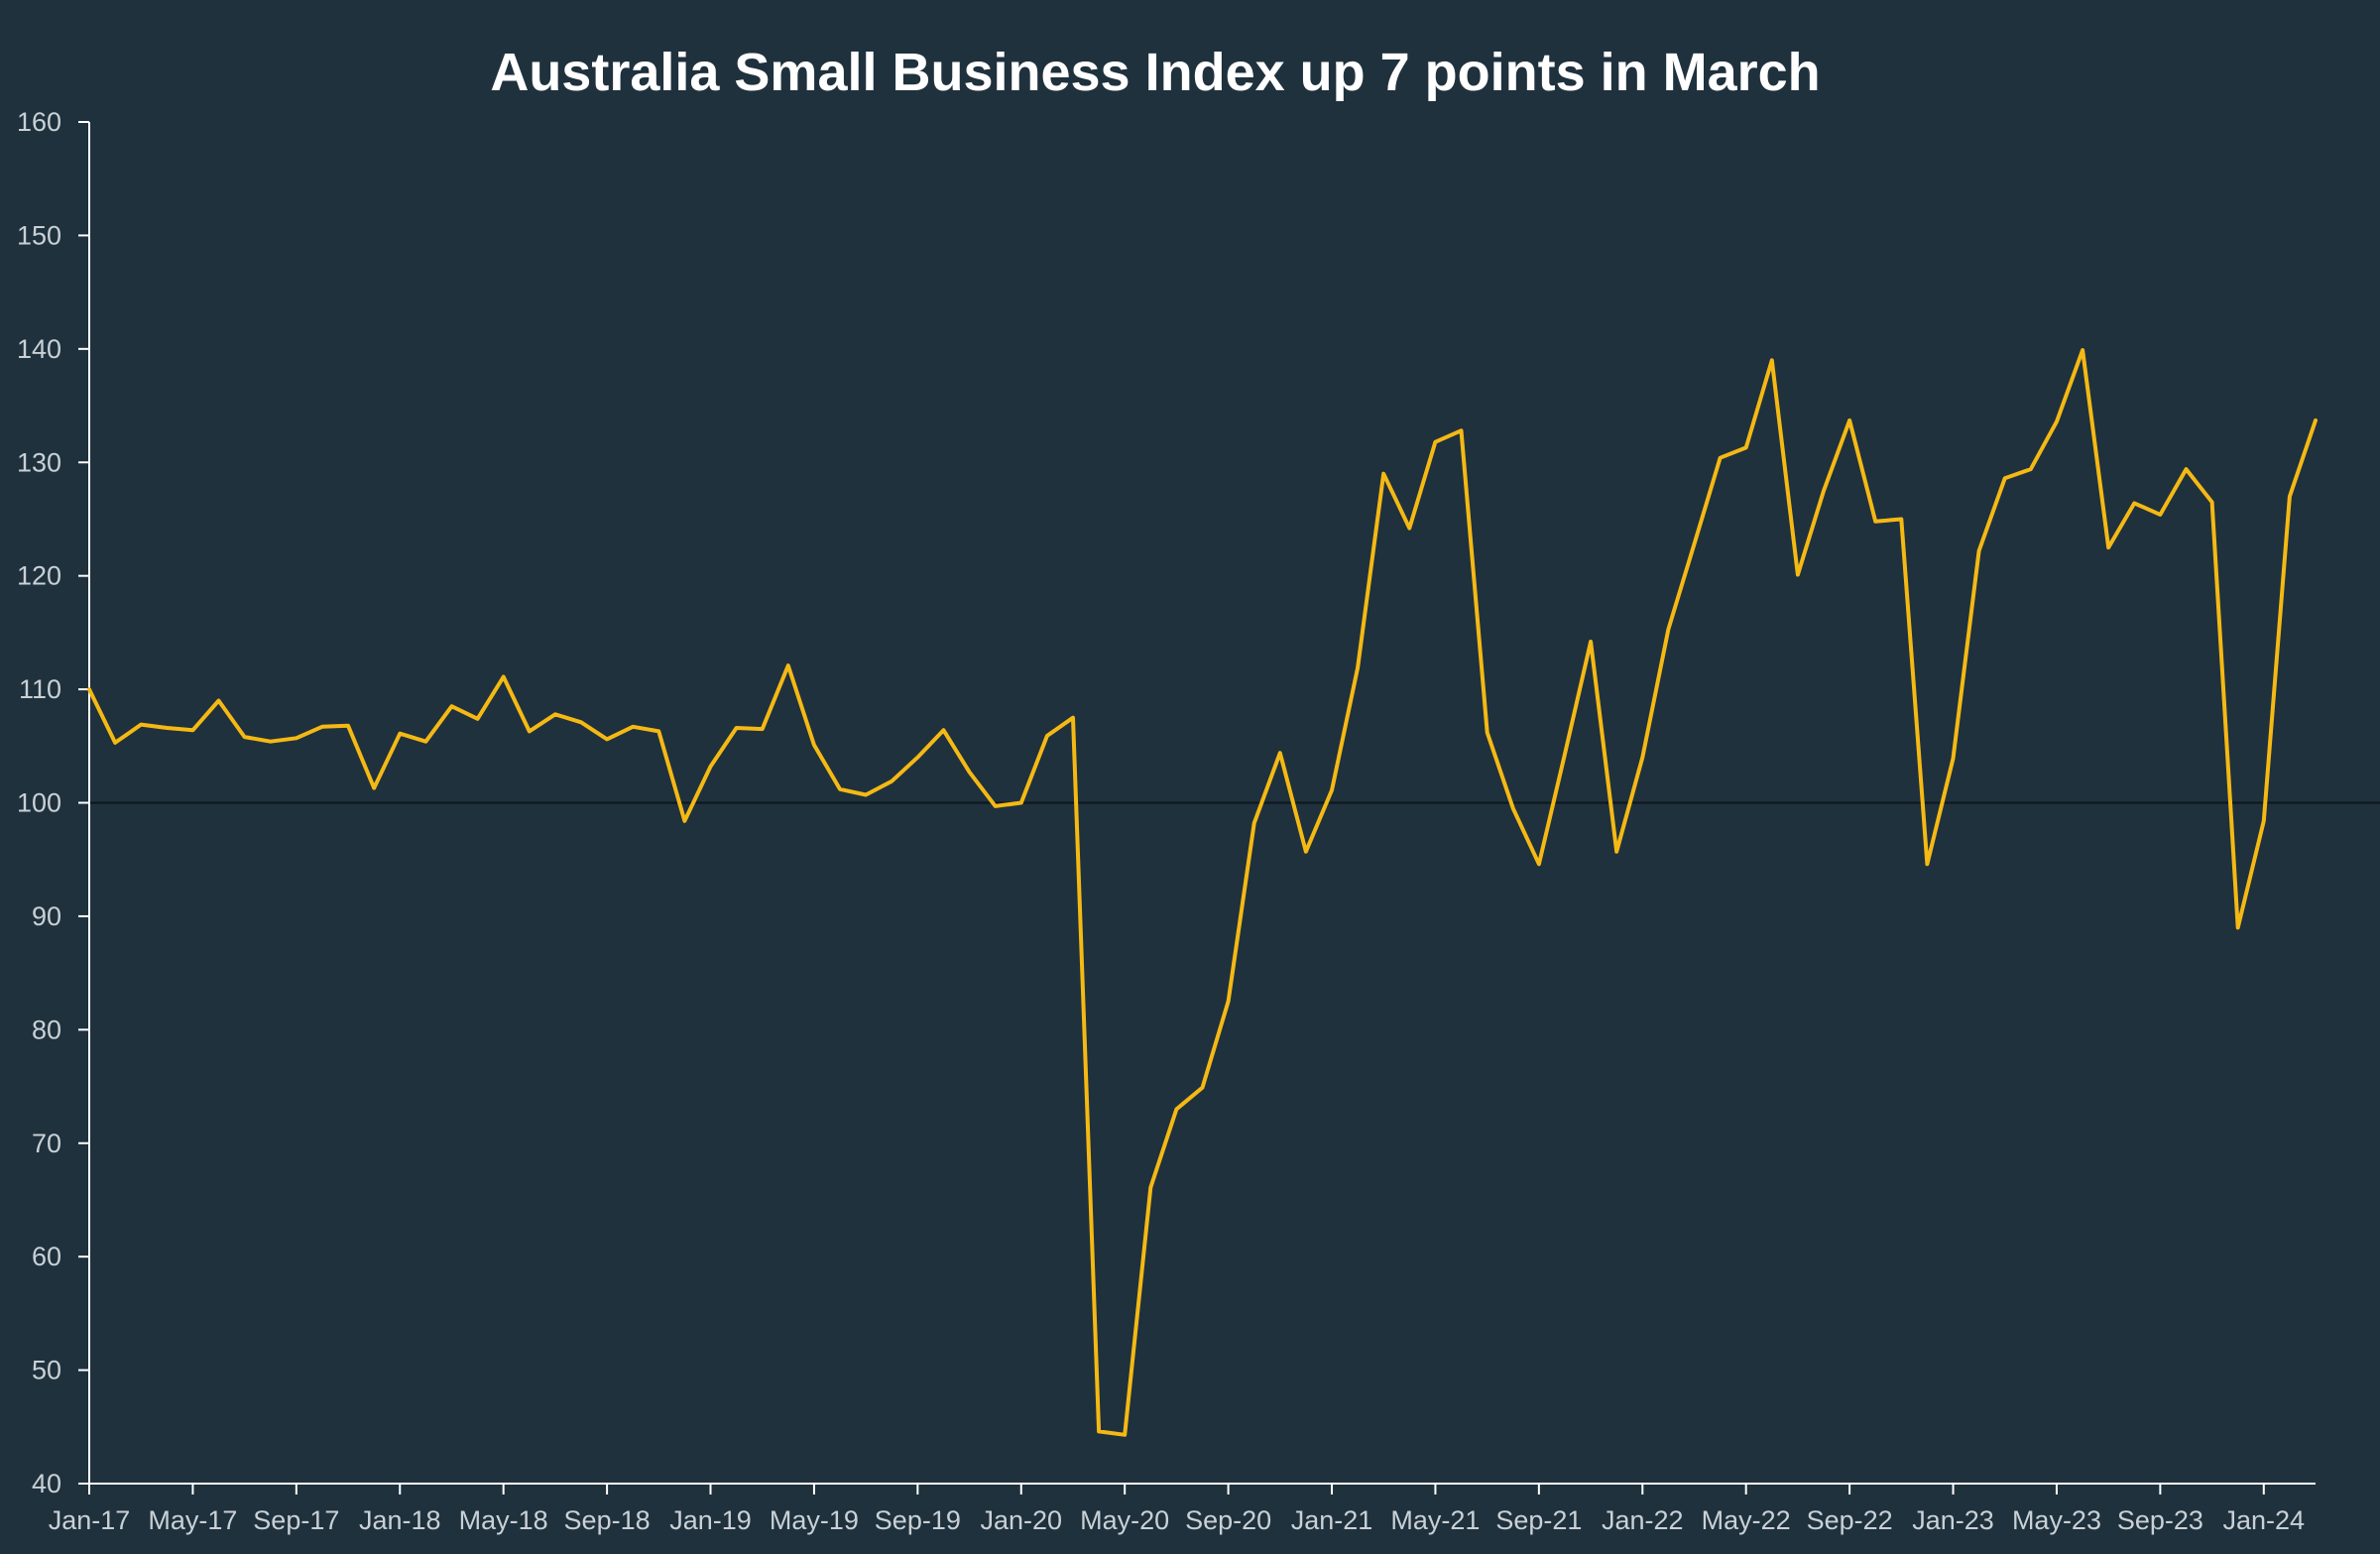 This screenshot has height=1554, width=2380. What do you see at coordinates (1228, 1520) in the screenshot?
I see `x-tick-label: Sep-20` at bounding box center [1228, 1520].